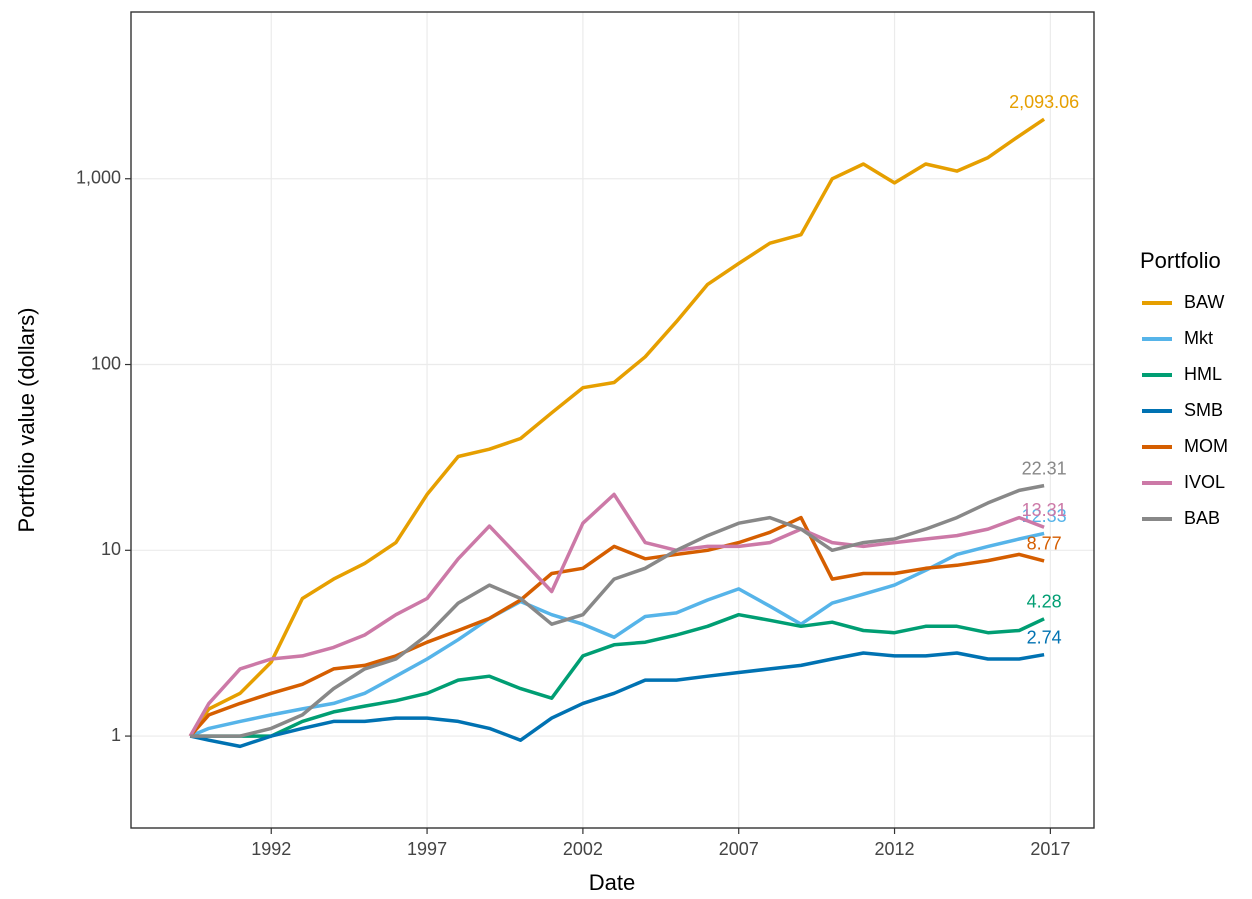  Describe the element at coordinates (1203, 410) in the screenshot. I see `legend-text: SMB` at that location.